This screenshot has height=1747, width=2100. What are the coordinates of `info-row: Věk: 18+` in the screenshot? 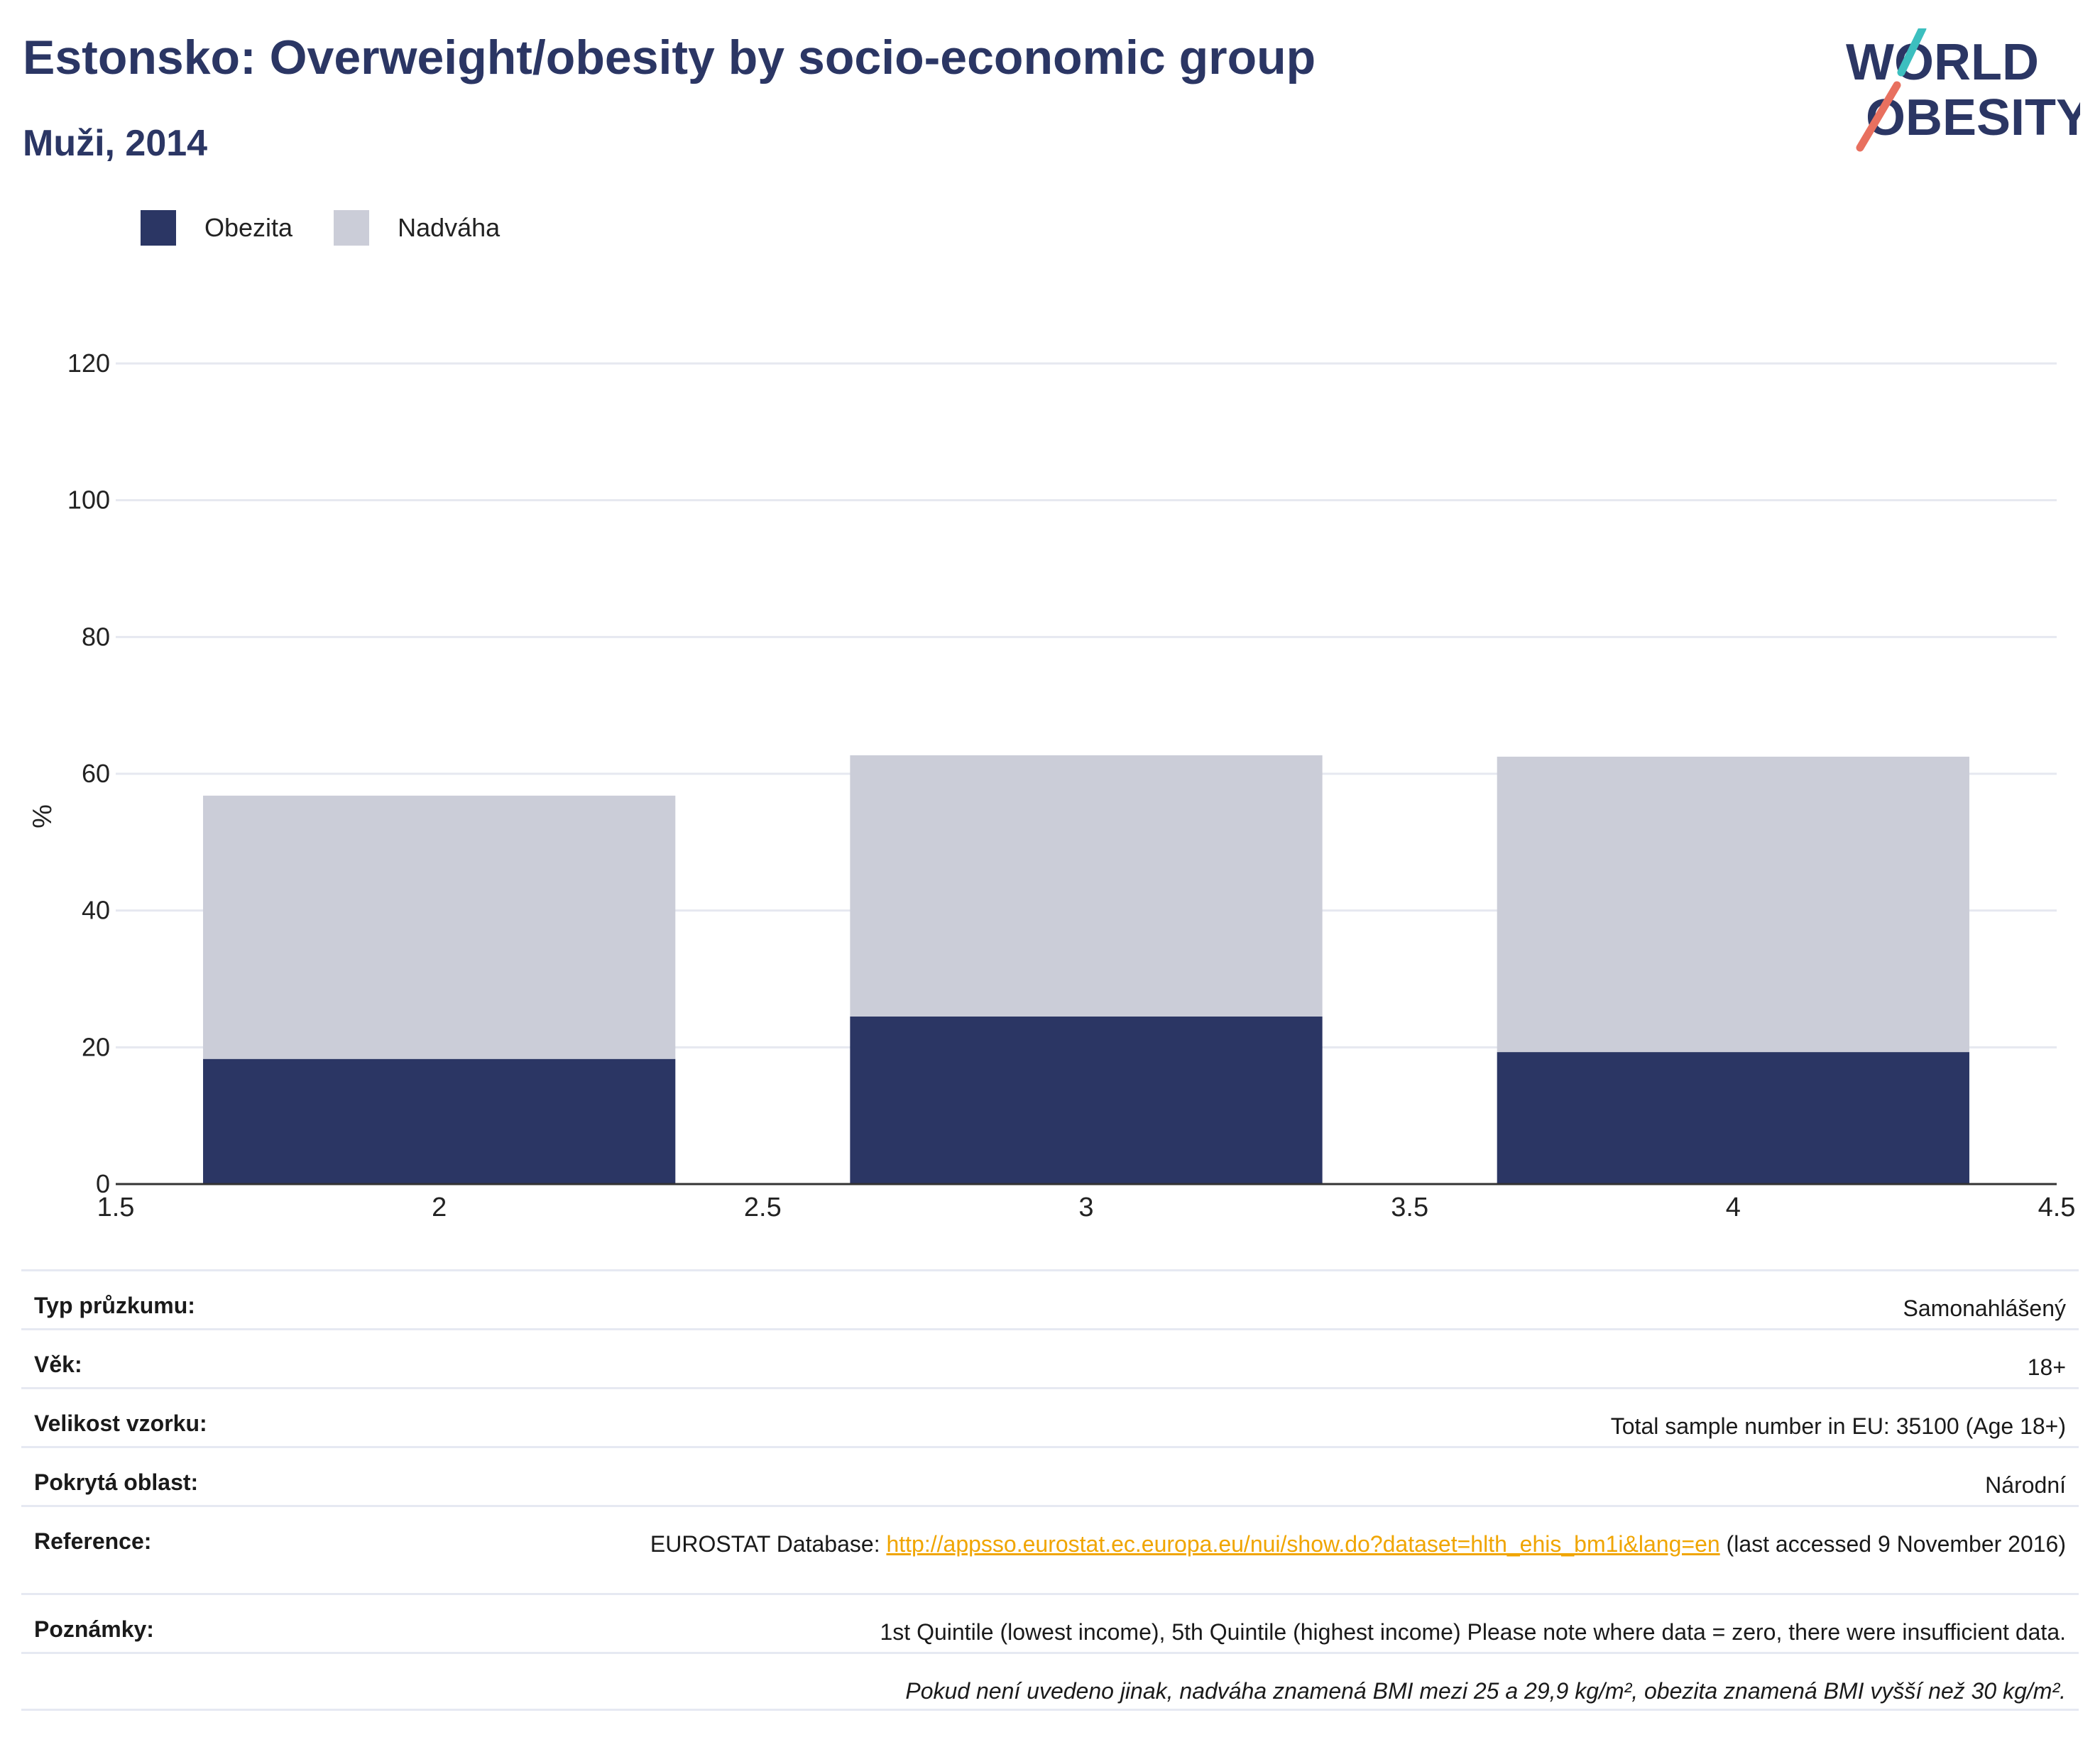 It's located at (1050, 1357).